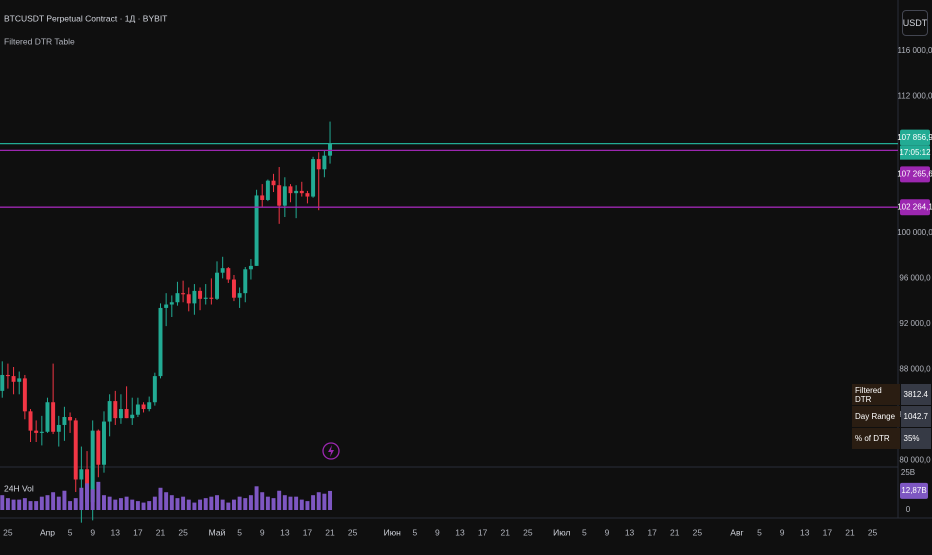 The image size is (932, 555). What do you see at coordinates (908, 509) in the screenshot?
I see `volume-tick-label: 0` at bounding box center [908, 509].